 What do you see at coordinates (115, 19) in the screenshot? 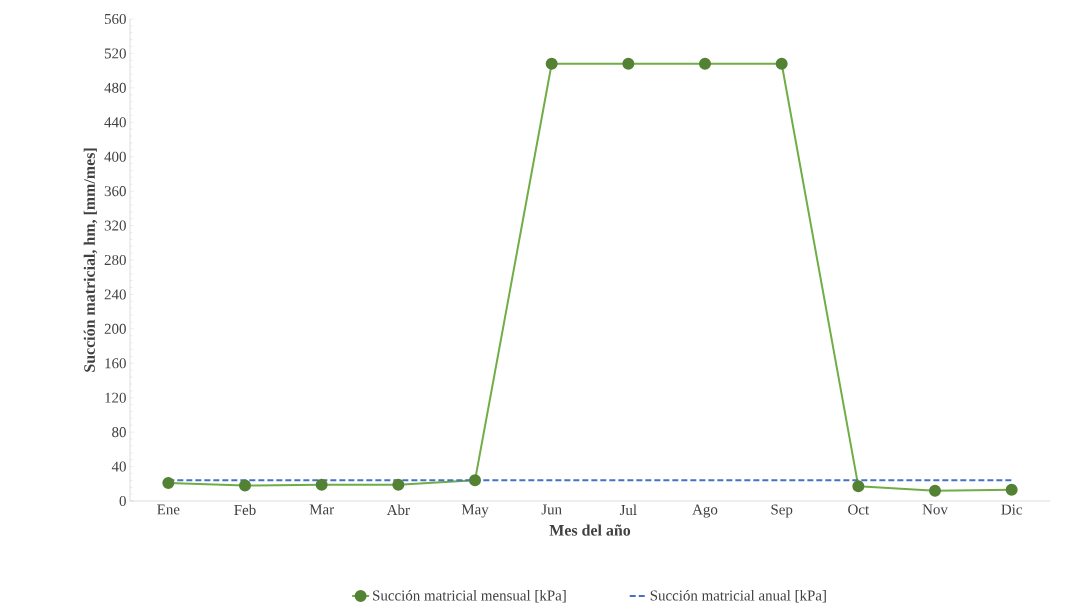
I see `y-tick-label: 560` at bounding box center [115, 19].